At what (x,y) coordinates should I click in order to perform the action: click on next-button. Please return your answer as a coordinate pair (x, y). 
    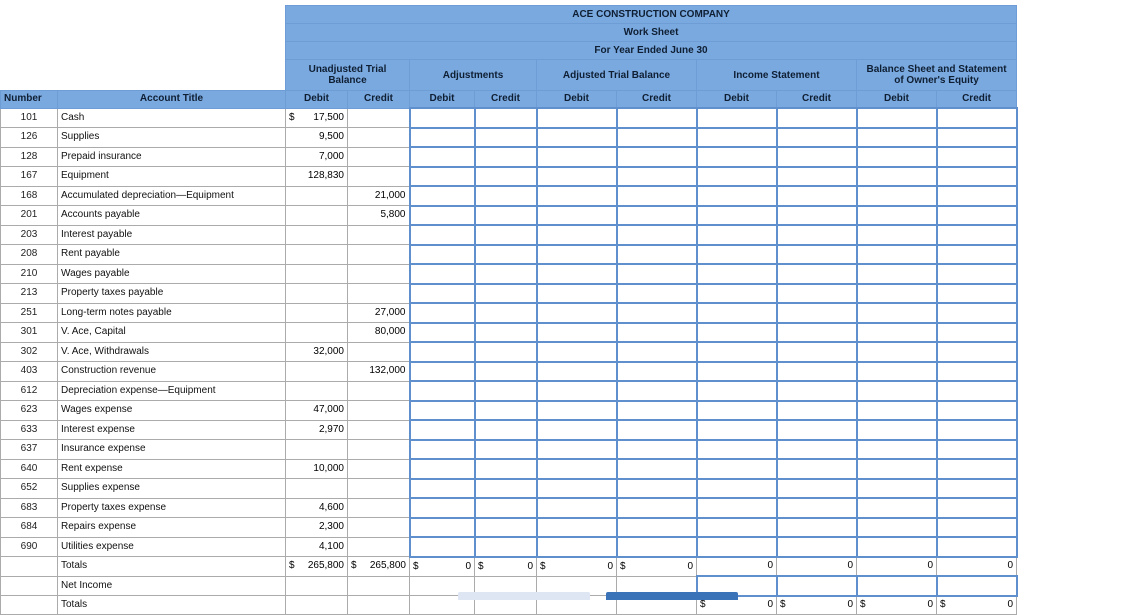
    Looking at the image, I should click on (672, 596).